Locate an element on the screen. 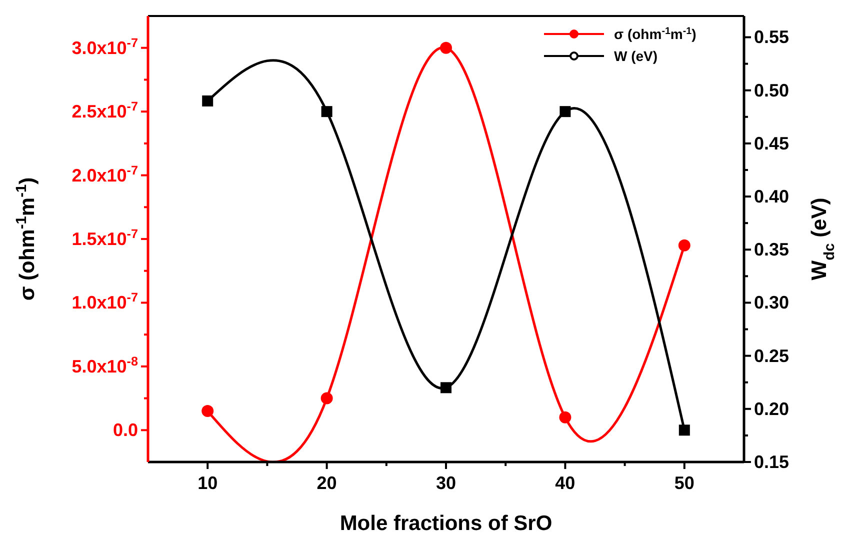  x-tick-label: 10 is located at coordinates (208, 483).